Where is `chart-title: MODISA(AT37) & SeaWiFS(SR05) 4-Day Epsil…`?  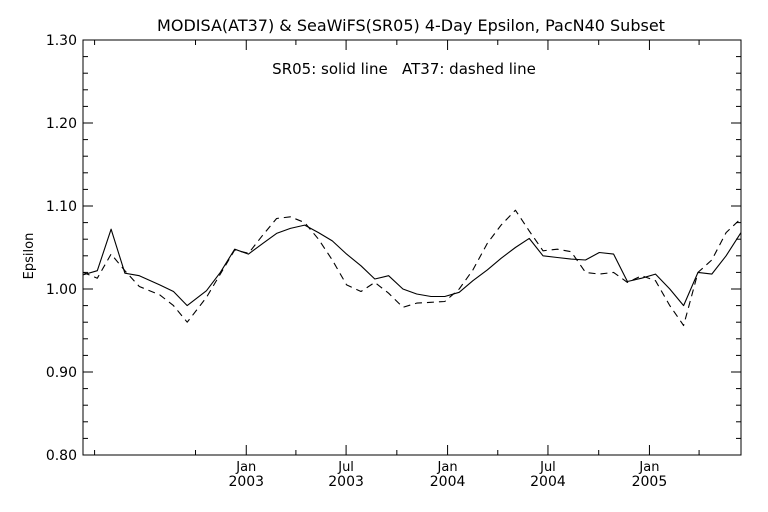
chart-title: MODISA(AT37) & SeaWiFS(SR05) 4-Day Epsil… is located at coordinates (411, 25).